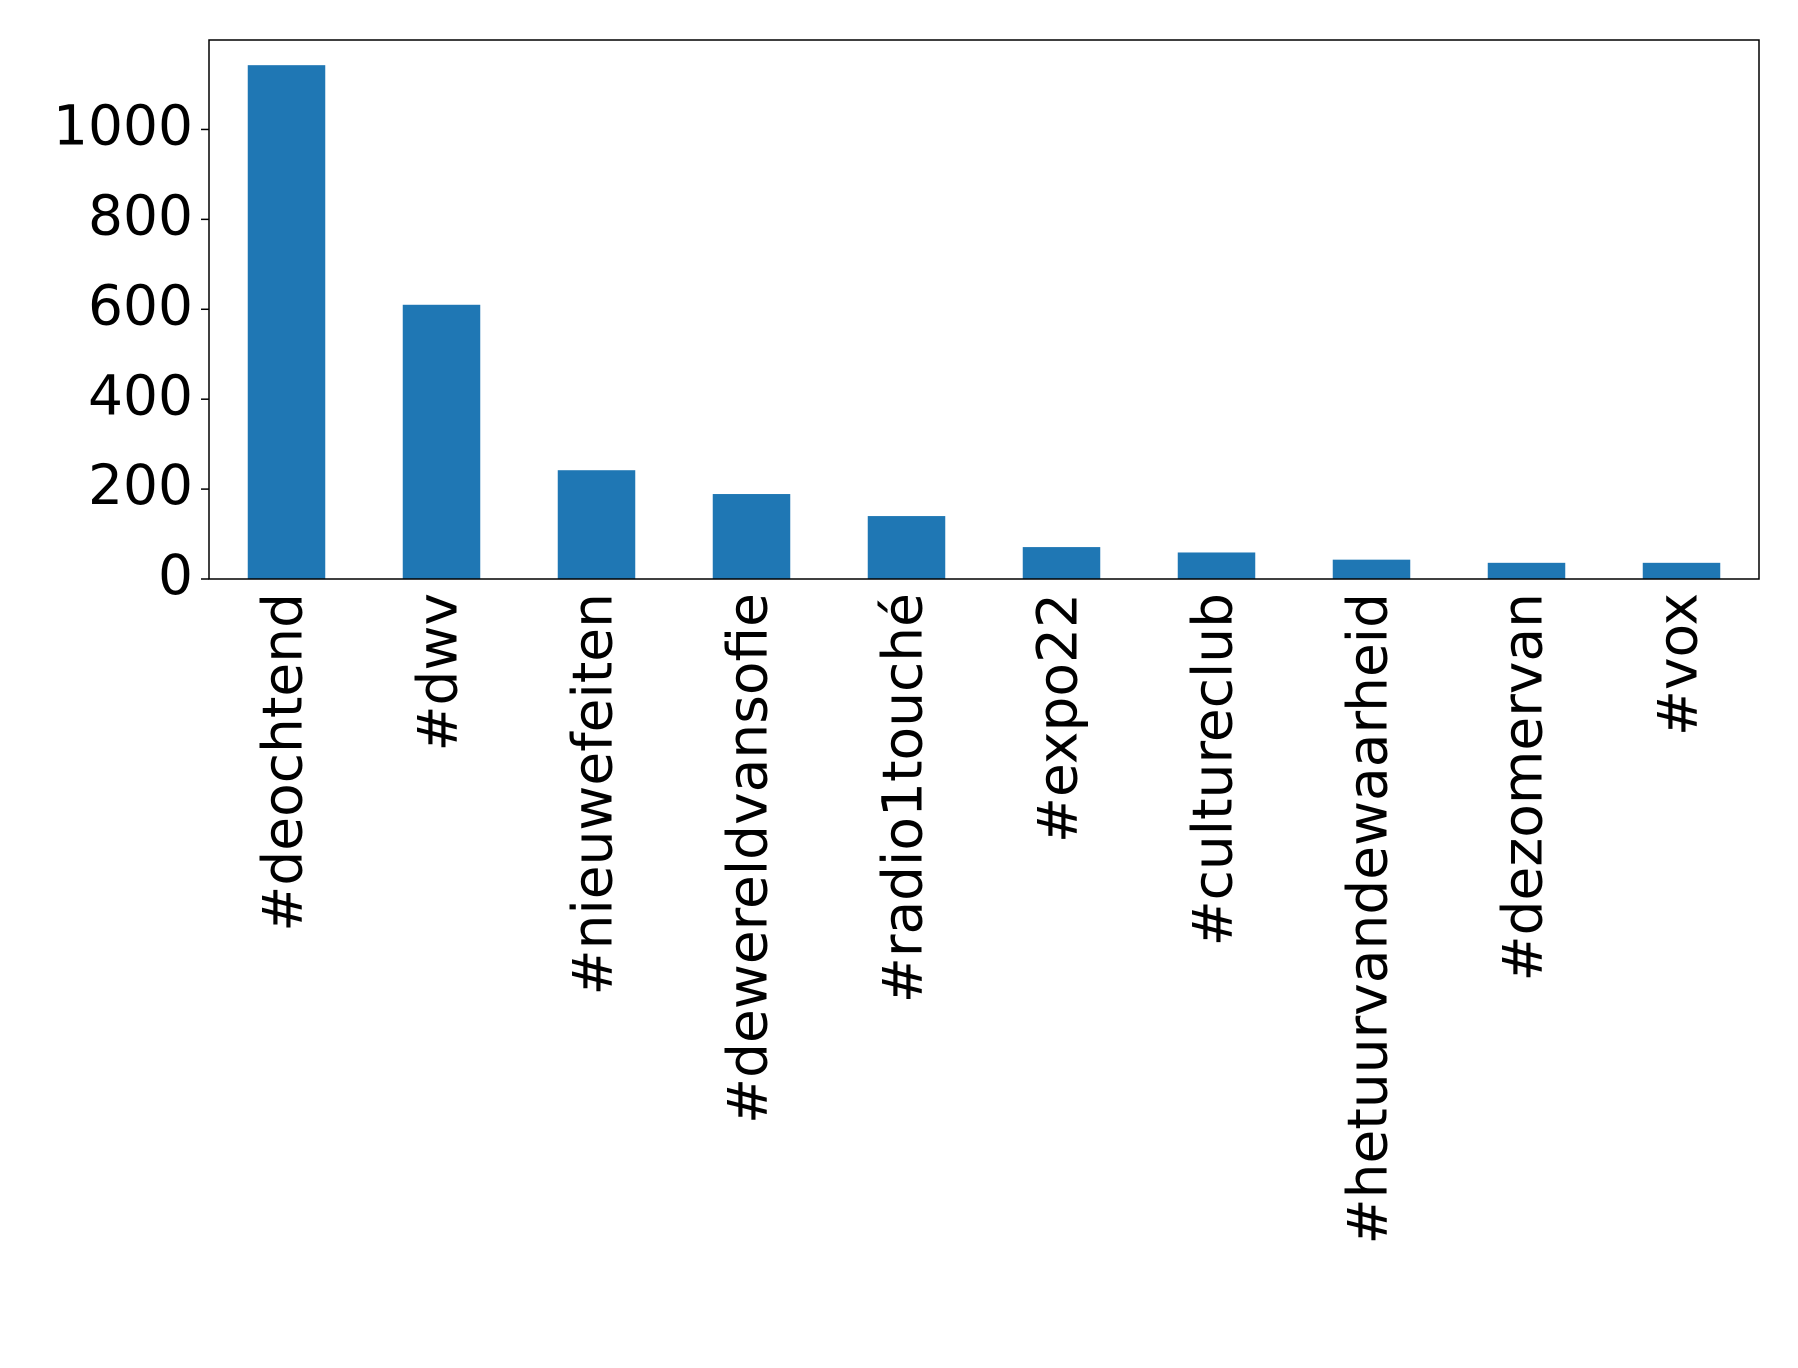 This screenshot has width=1798, height=1368. Describe the element at coordinates (140, 395) in the screenshot. I see `y-tick-label: 400` at that location.